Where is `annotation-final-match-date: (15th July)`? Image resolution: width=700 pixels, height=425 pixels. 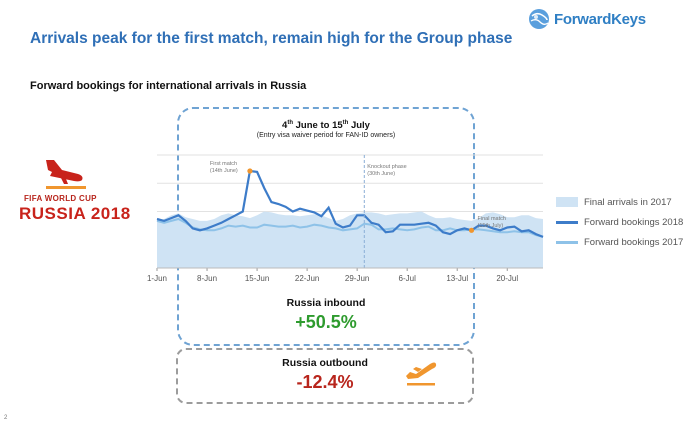
annotation-final-match-date: (15th July) is located at coordinates (491, 226).